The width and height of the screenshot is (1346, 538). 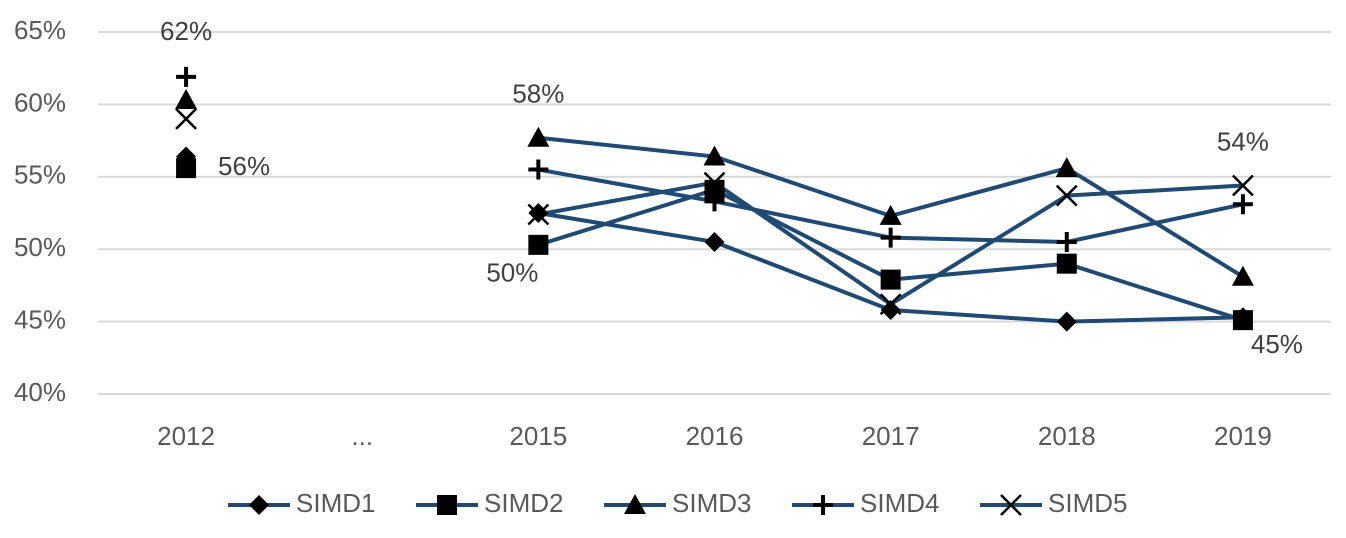 I want to click on x-tick-label: 2015, so click(x=538, y=436).